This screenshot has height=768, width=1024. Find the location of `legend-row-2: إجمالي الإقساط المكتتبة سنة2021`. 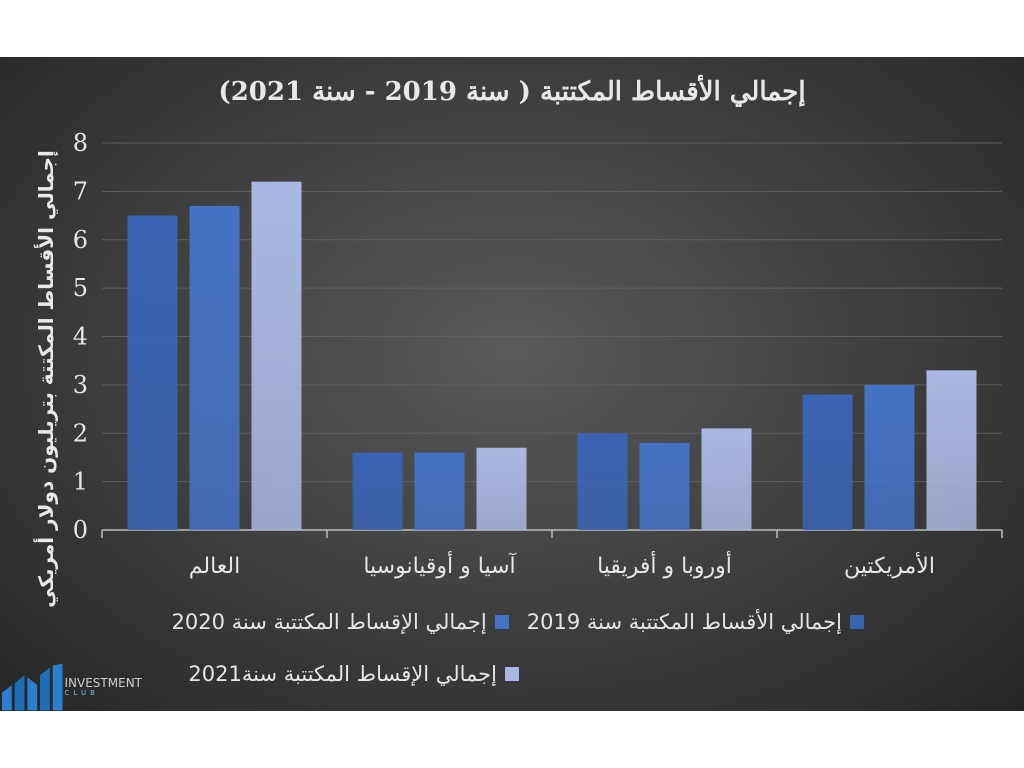

legend-row-2: إجمالي الإقساط المكتتبة سنة2021 is located at coordinates (344, 674).